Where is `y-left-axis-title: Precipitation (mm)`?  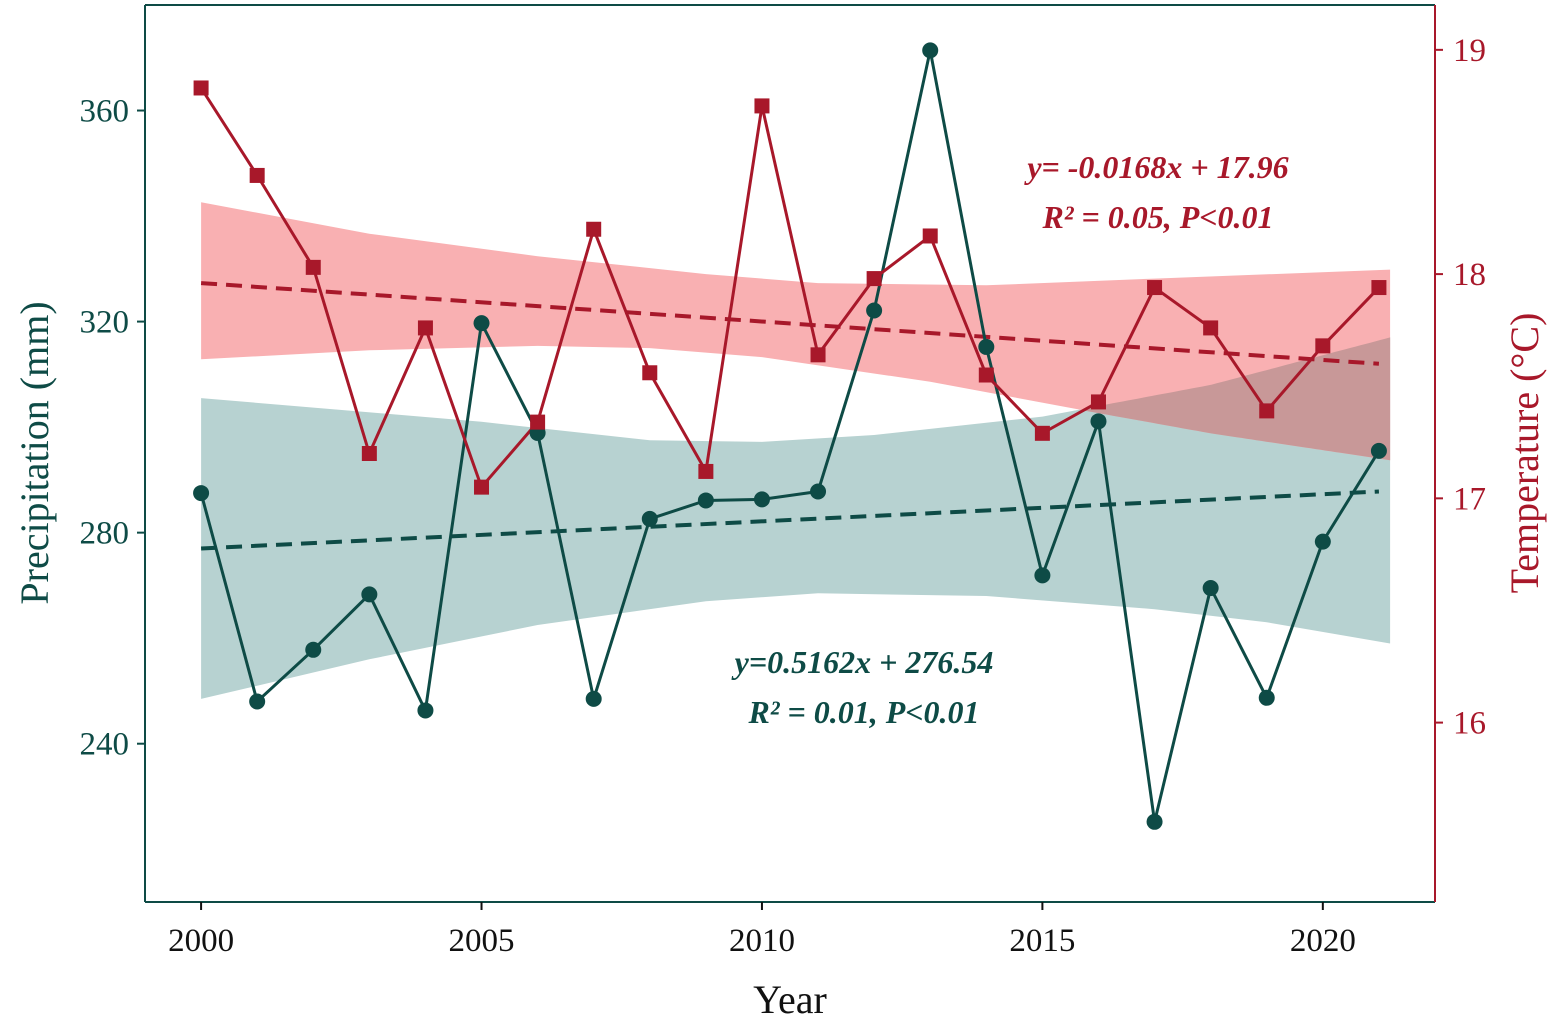
y-left-axis-title: Precipitation (mm) is located at coordinates (34, 452).